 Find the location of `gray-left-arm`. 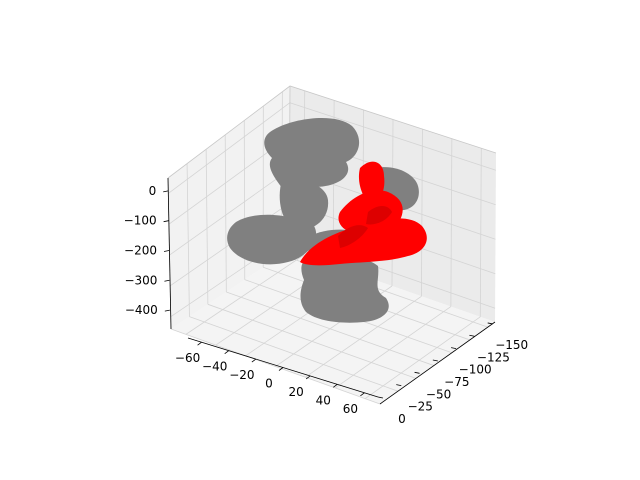

gray-left-arm is located at coordinates (272, 239).